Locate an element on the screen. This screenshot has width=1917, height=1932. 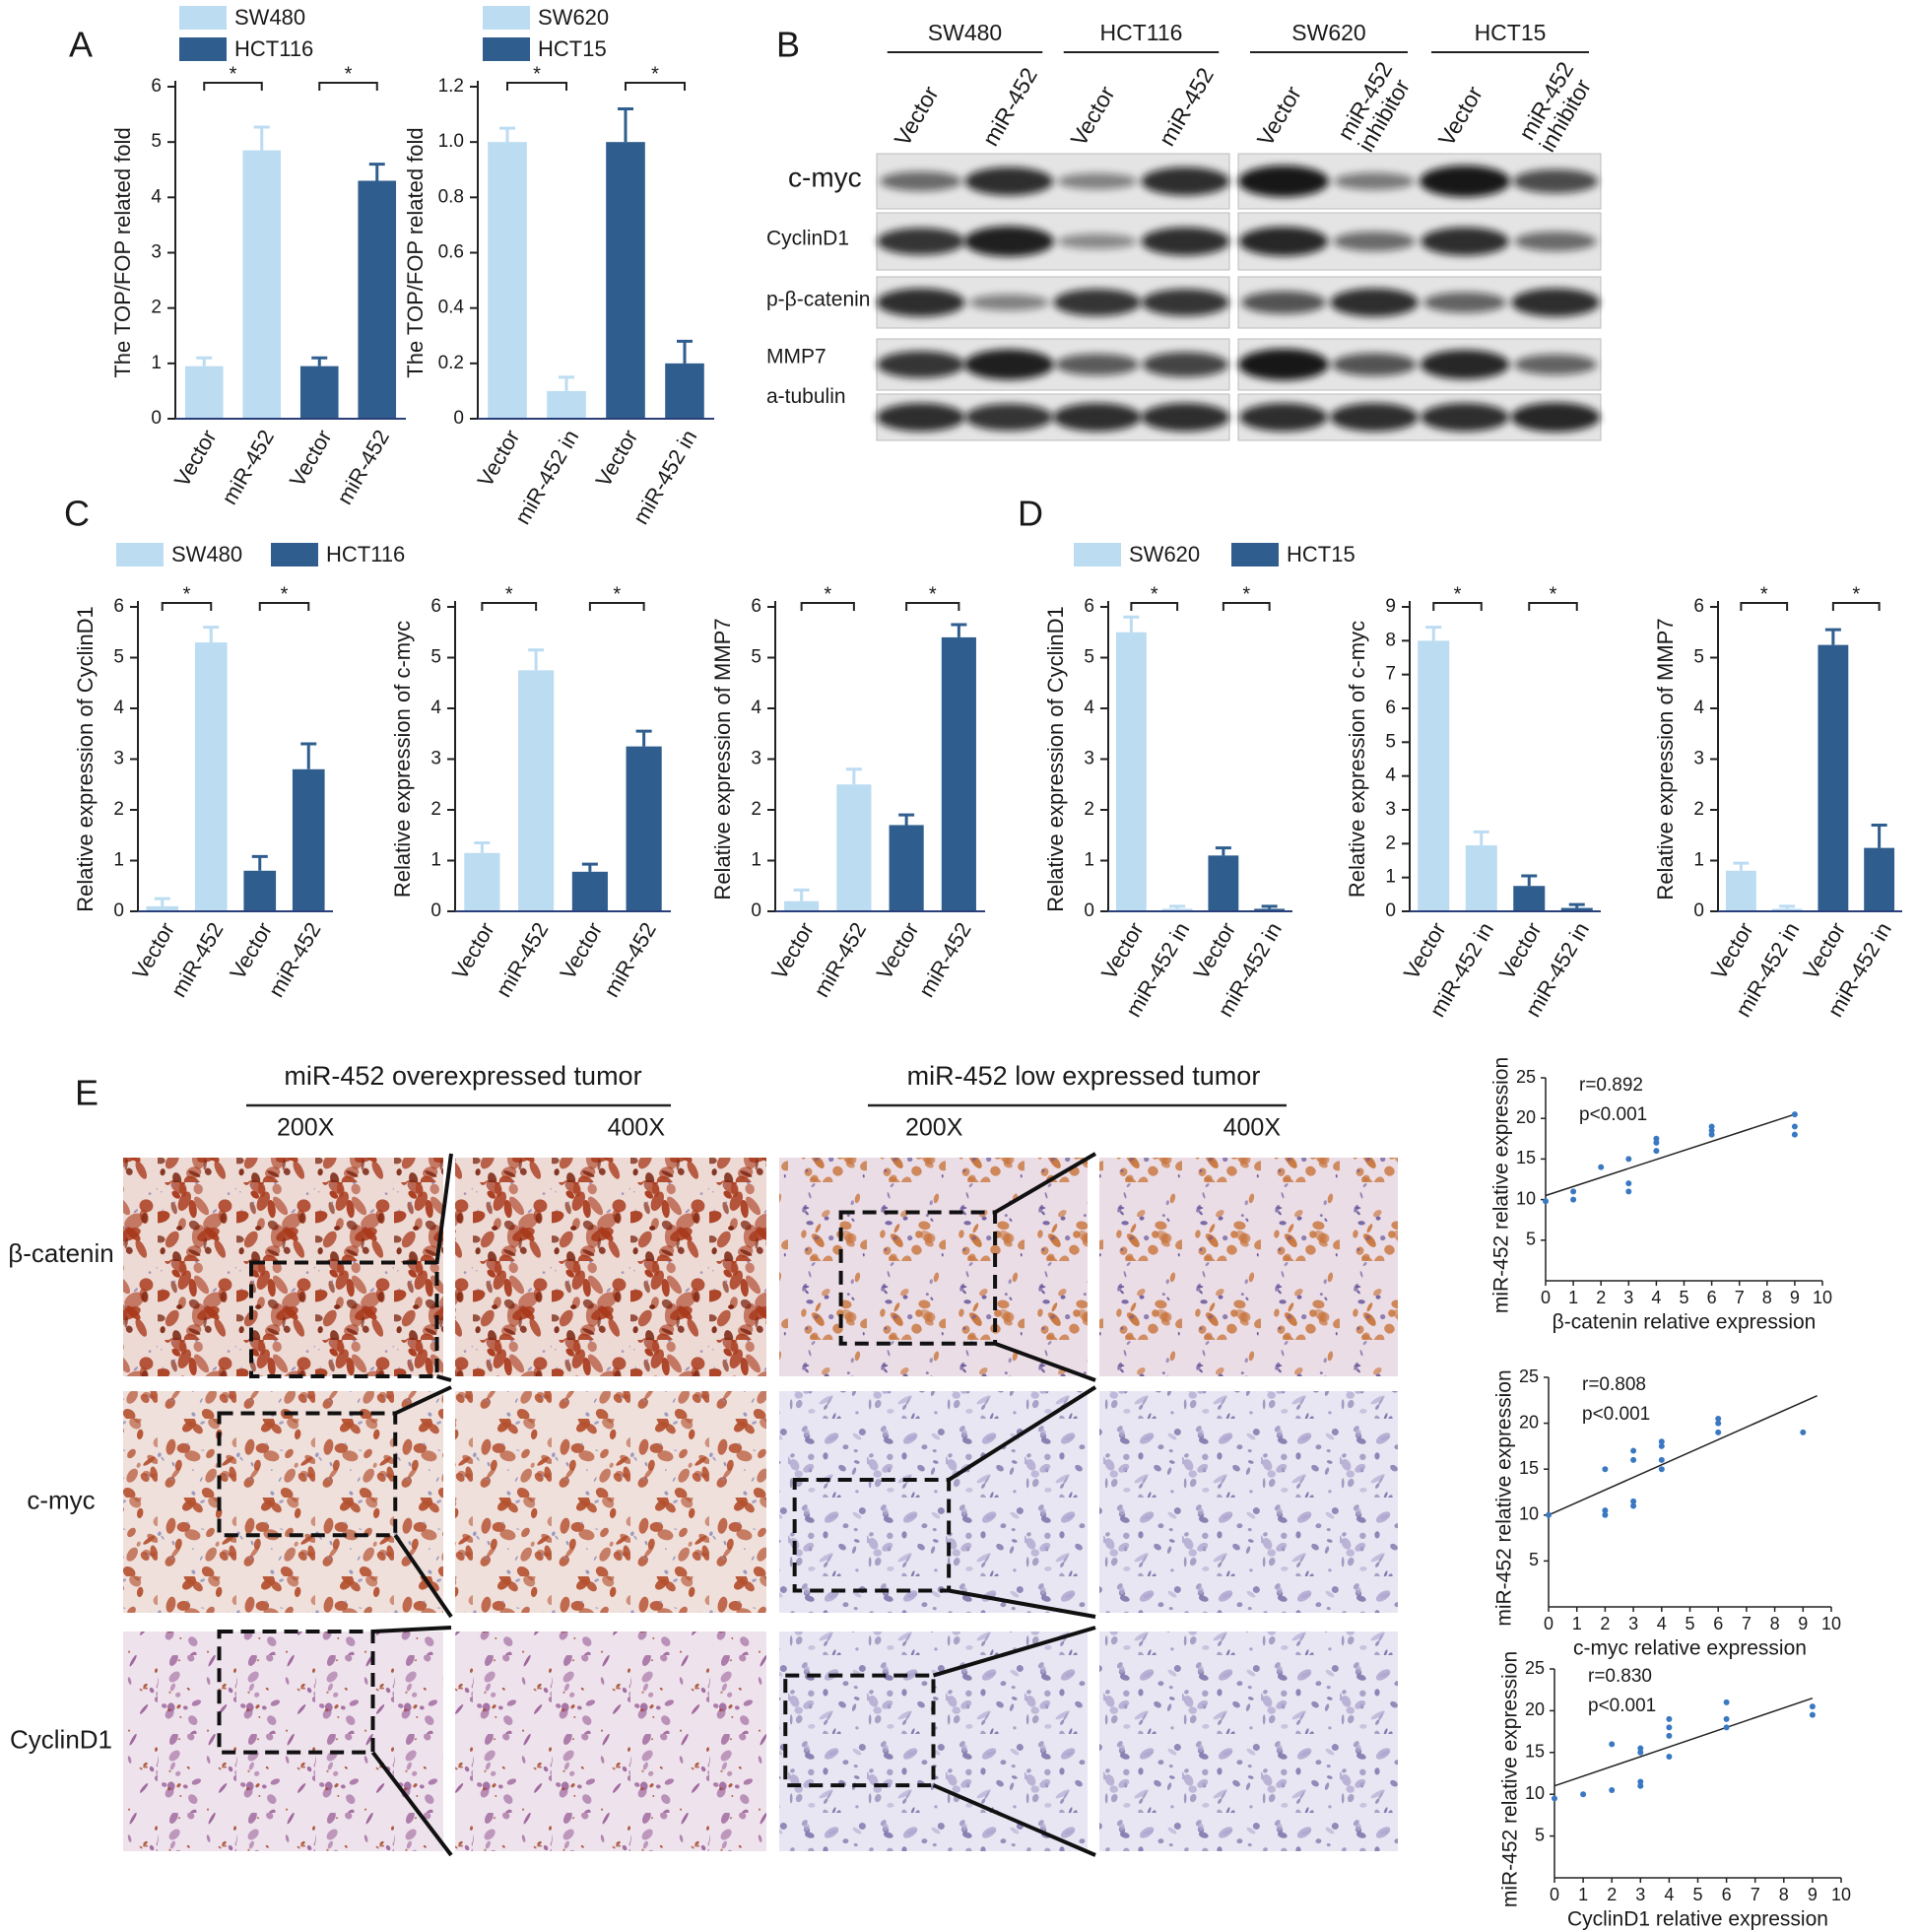
x-tick-label: 0 is located at coordinates (1554, 1894).